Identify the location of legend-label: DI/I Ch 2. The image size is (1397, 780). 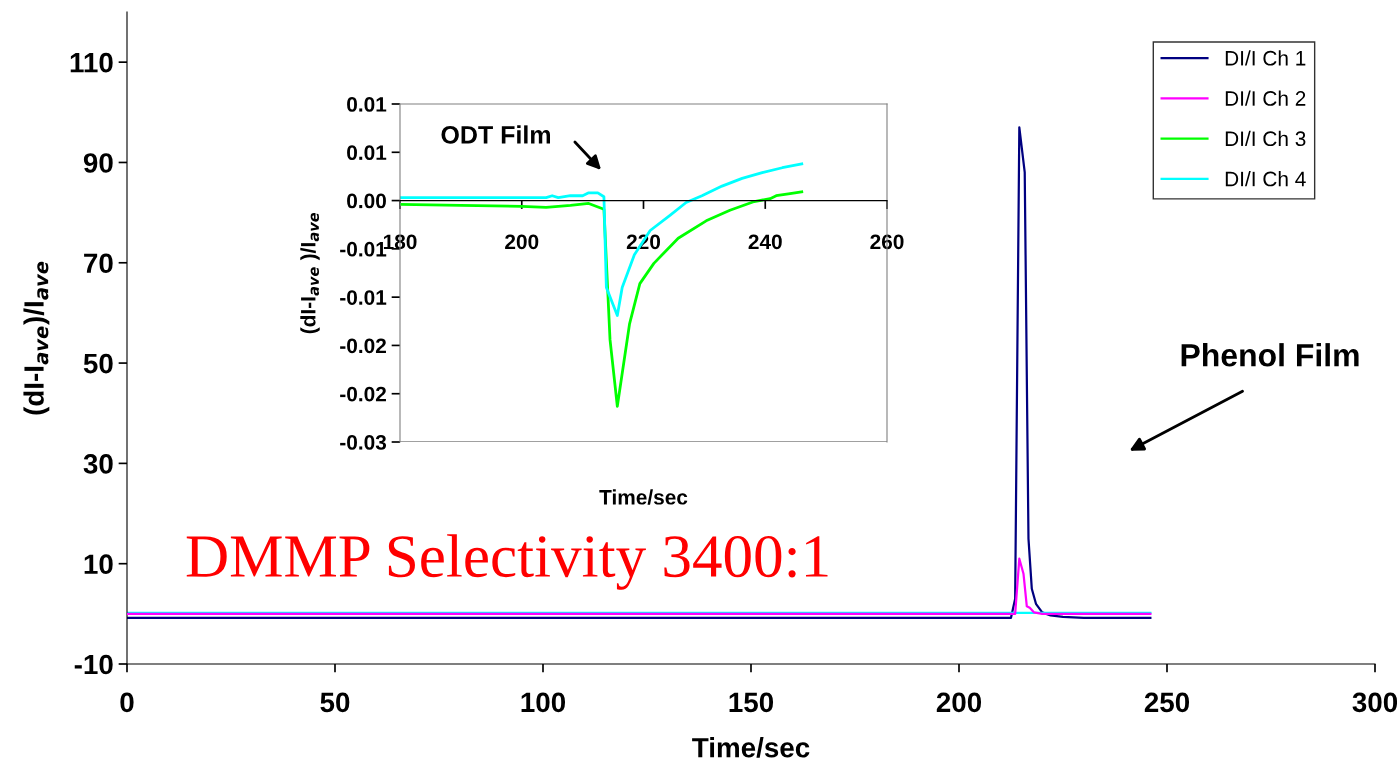
(1265, 98).